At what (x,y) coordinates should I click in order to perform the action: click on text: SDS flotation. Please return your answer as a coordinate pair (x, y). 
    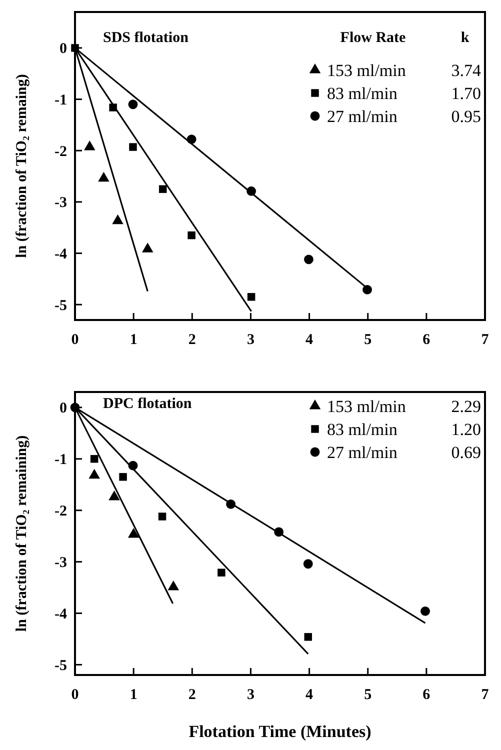
    Looking at the image, I should click on (146, 38).